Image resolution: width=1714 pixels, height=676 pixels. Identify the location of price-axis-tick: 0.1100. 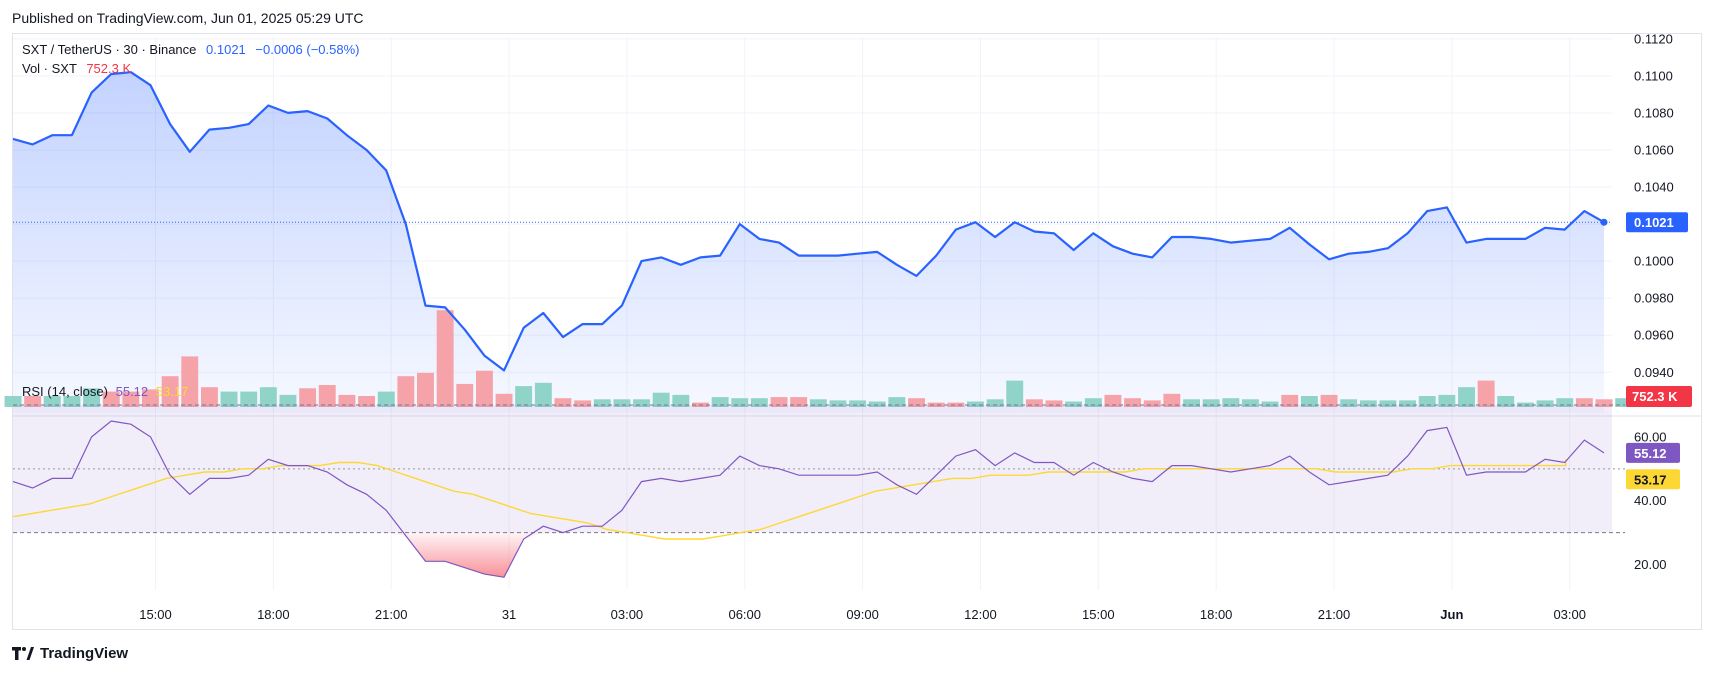
(1653, 75).